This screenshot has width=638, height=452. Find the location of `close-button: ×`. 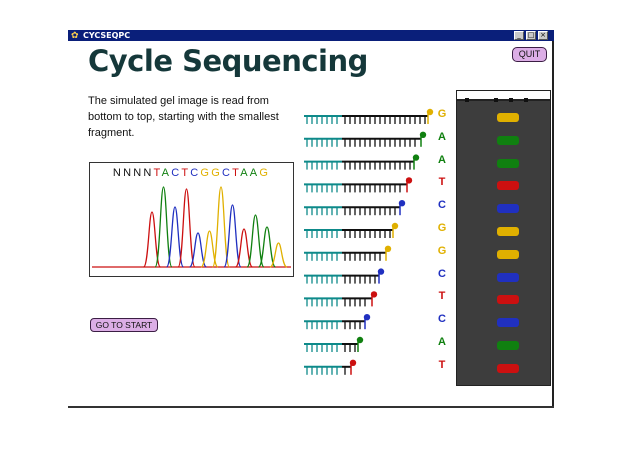

close-button: × is located at coordinates (543, 35).